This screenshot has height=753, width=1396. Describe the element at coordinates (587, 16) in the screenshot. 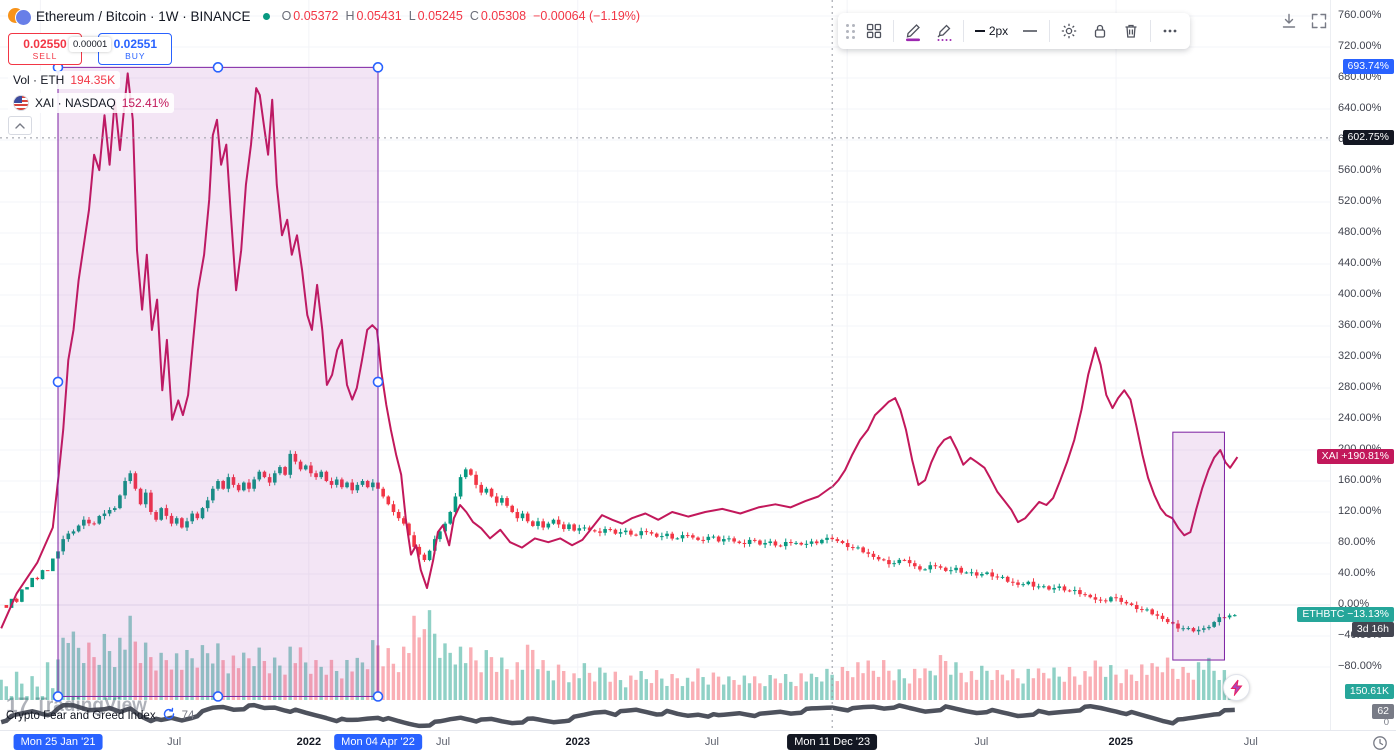

I see `change-value: −0.00064 (−1.19%)` at that location.